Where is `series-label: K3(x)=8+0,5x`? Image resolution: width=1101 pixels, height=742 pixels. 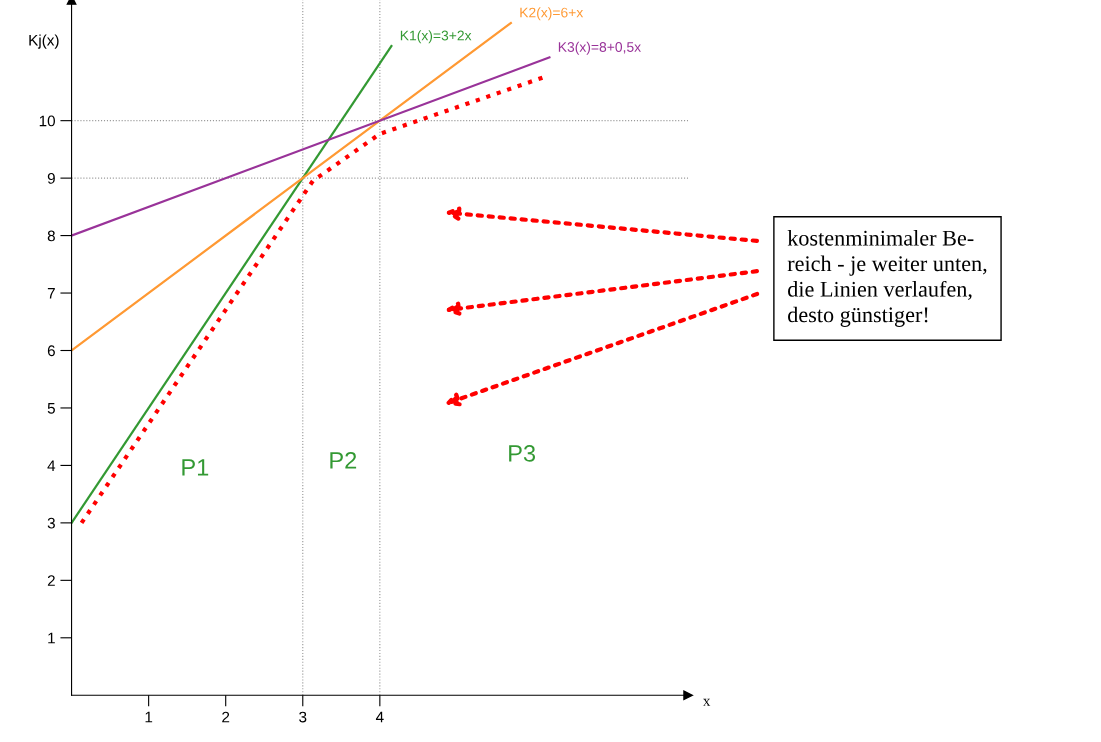 series-label: K3(x)=8+0,5x is located at coordinates (599, 48).